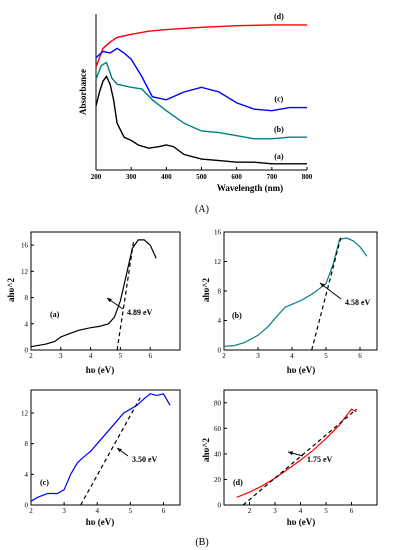  What do you see at coordinates (250, 511) in the screenshot?
I see `panel-tauc-d-x-tick-label: 2` at bounding box center [250, 511].